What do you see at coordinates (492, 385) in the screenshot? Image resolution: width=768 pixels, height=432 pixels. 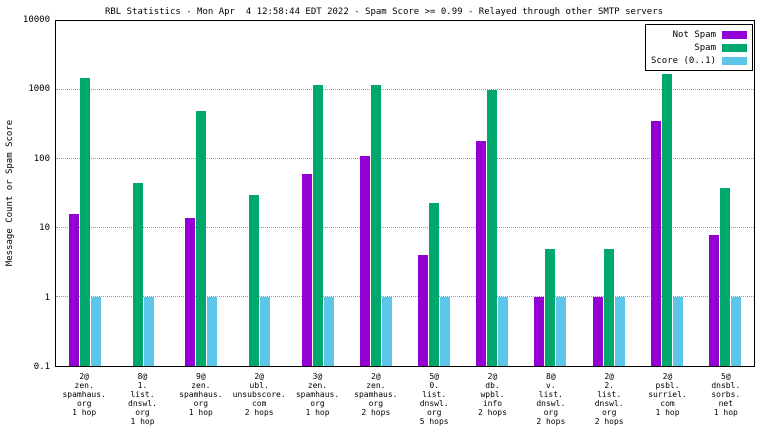 I see `x-tick-label-line: db.` at bounding box center [492, 385].